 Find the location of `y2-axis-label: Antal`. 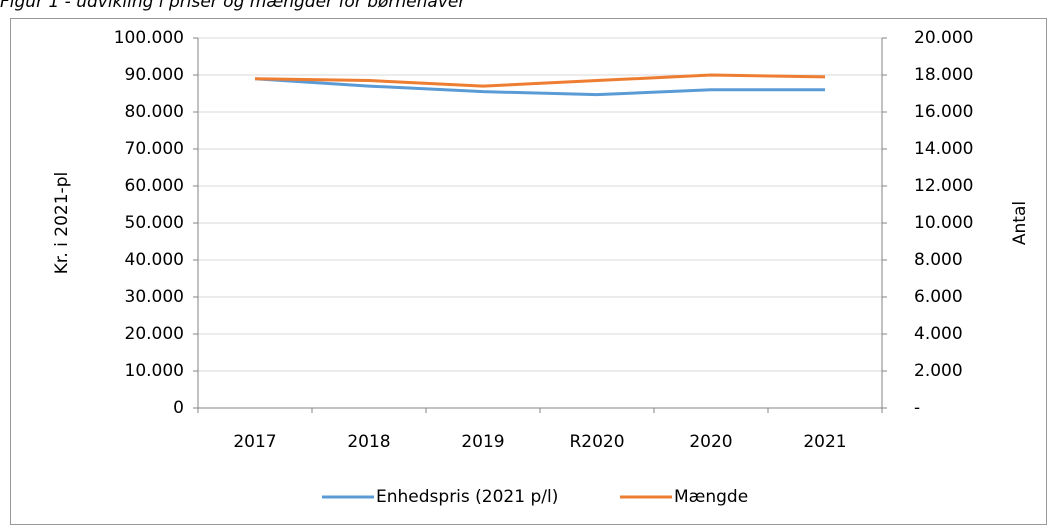

y2-axis-label: Antal is located at coordinates (1020, 223).